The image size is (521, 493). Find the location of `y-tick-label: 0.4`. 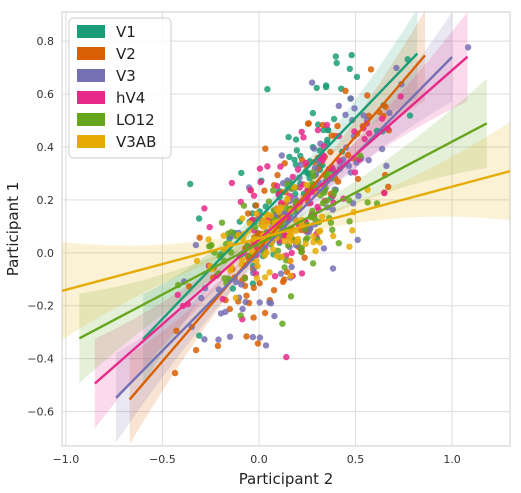

y-tick-label: 0.4 is located at coordinates (46, 147).